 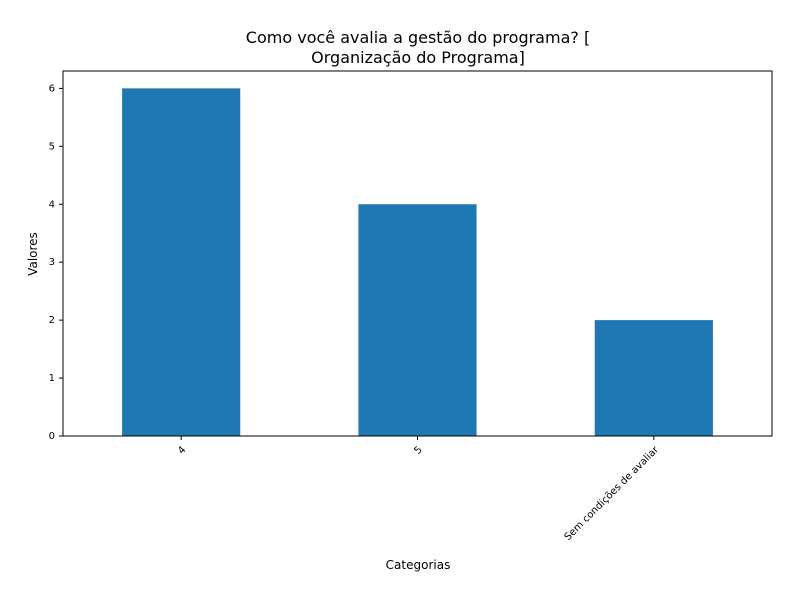 I want to click on x-axis-label: Categorias, so click(x=418, y=565).